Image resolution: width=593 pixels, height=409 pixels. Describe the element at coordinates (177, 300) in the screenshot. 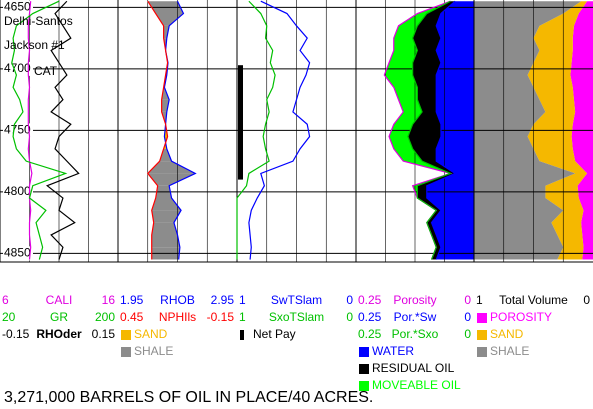

I see `curve-name: RHOB` at that location.